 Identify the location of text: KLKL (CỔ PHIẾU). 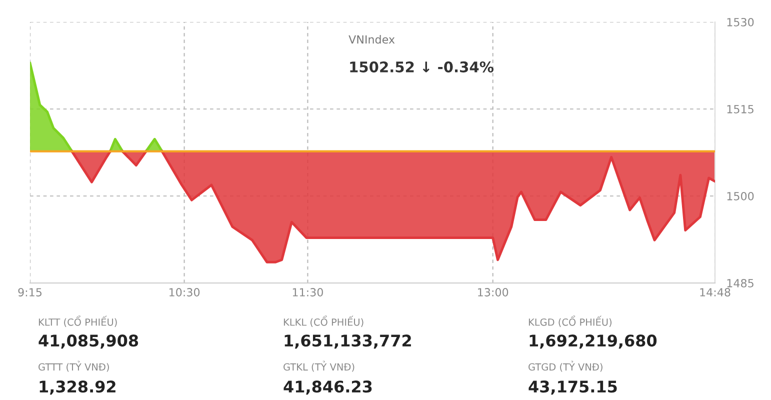
(324, 321).